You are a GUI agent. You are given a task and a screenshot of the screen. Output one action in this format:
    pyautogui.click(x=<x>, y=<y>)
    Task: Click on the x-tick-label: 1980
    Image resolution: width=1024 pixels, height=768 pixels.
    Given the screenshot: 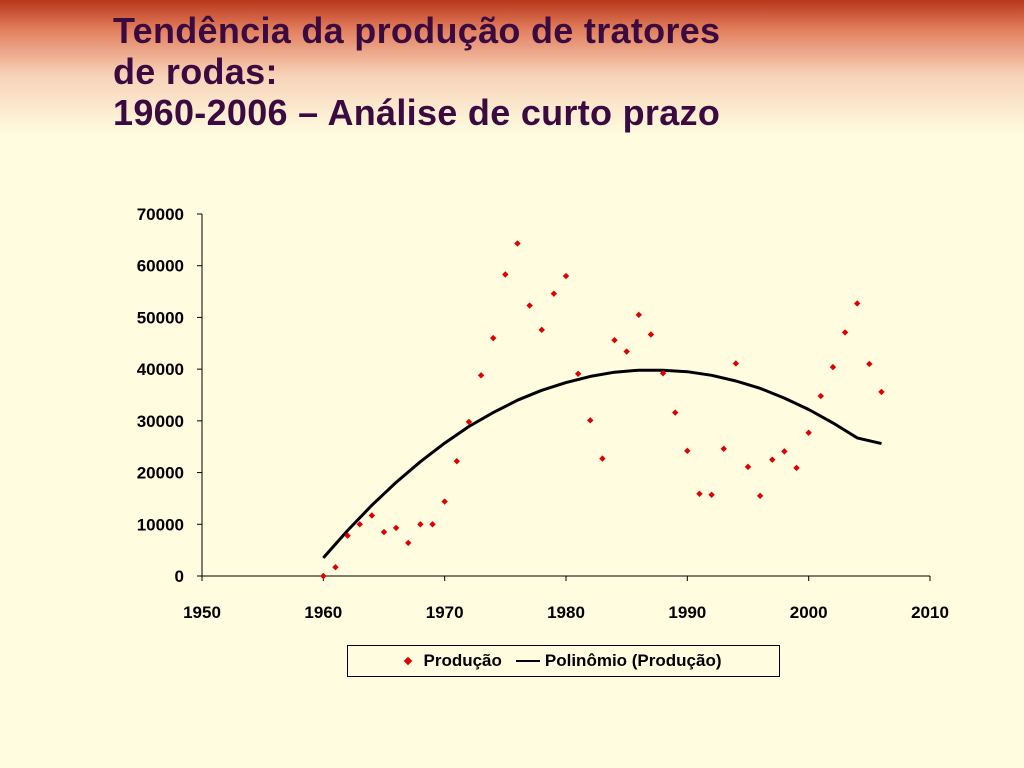 What is the action you would take?
    pyautogui.click(x=566, y=612)
    